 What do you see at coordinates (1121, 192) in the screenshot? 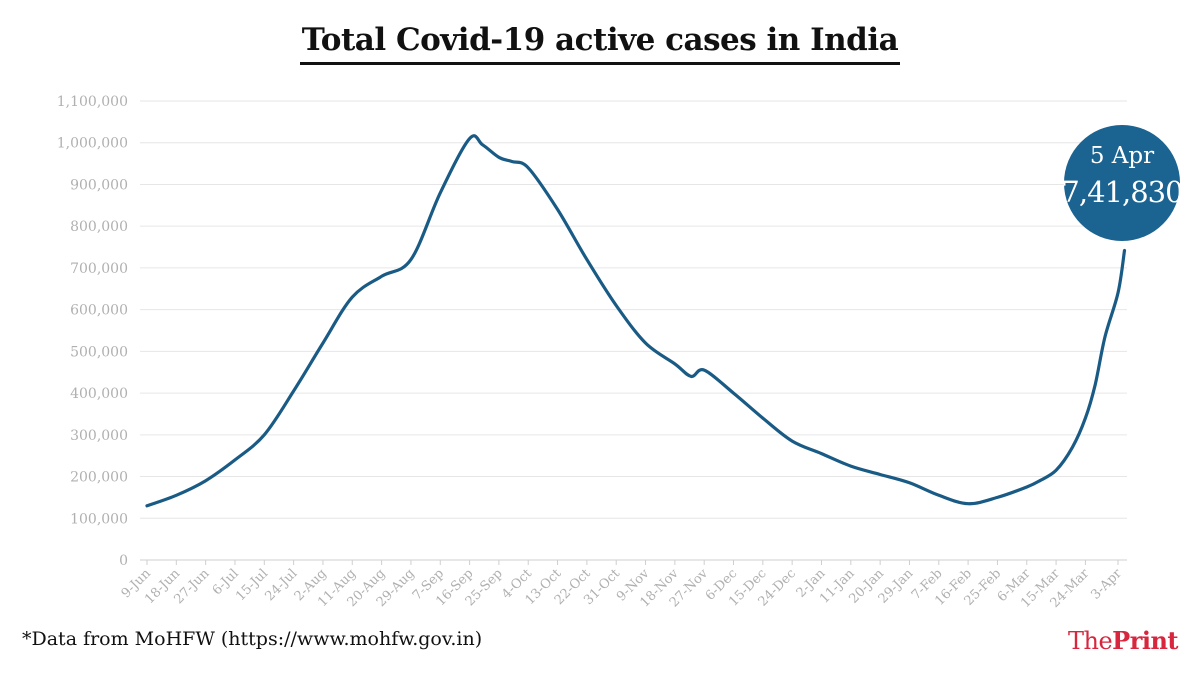
I see `callout-value: 7,41,830` at bounding box center [1121, 192].